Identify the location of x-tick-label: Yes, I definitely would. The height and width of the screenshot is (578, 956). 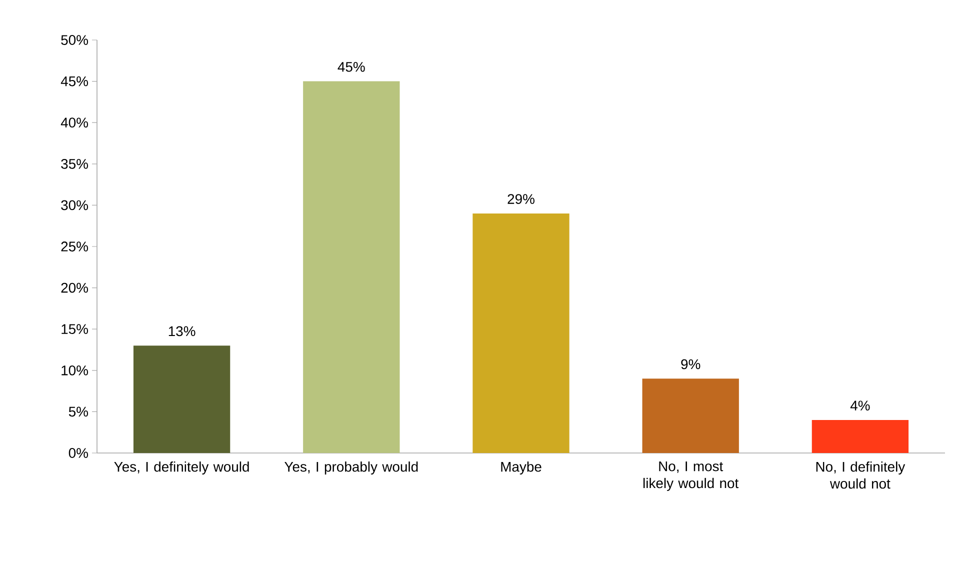
(181, 468).